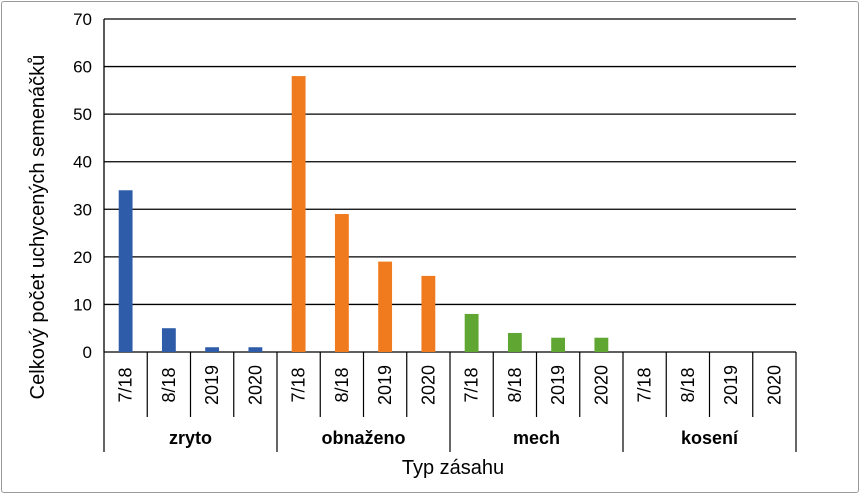  What do you see at coordinates (471, 332) in the screenshot?
I see `bar-mech-7/18` at bounding box center [471, 332].